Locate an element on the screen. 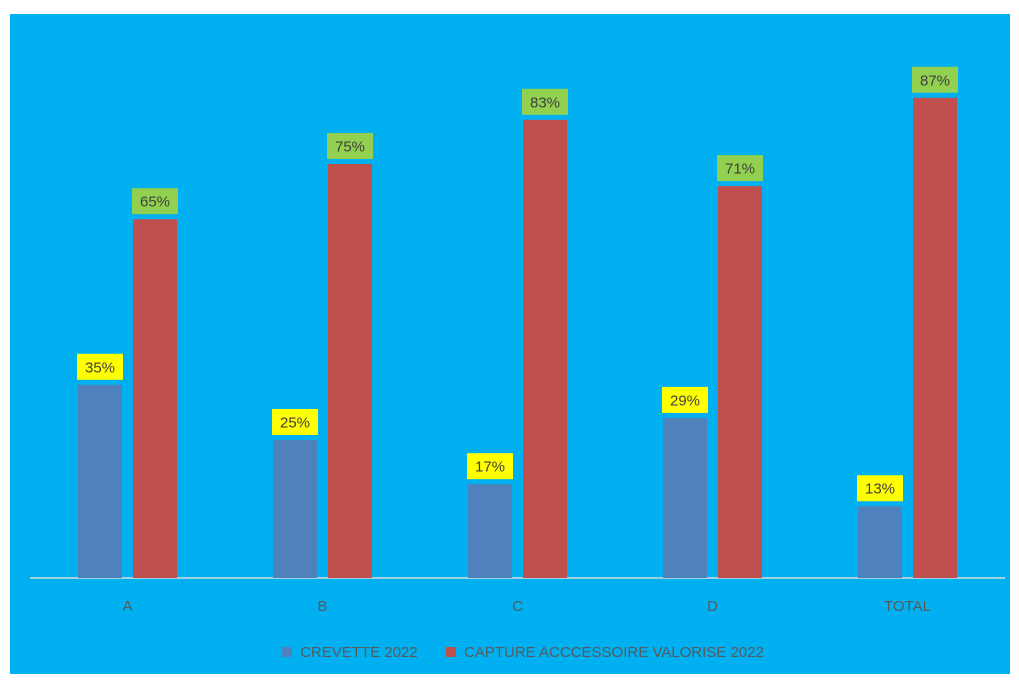 This screenshot has height=684, width=1019. data-label-c-series-1: 17% is located at coordinates (490, 467).